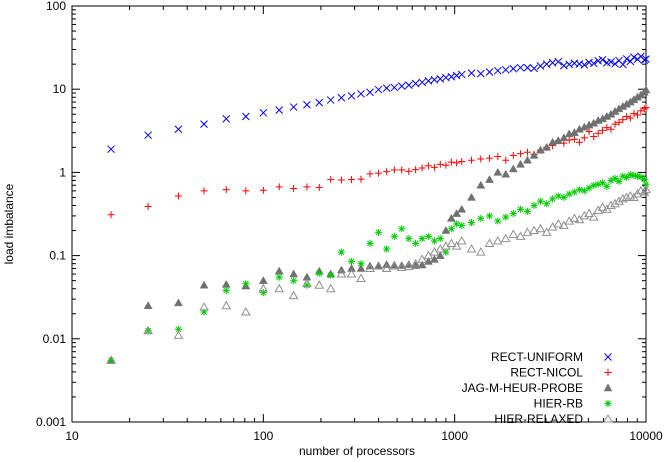  I want to click on y-tick-label: 0.1, so click(57, 256).